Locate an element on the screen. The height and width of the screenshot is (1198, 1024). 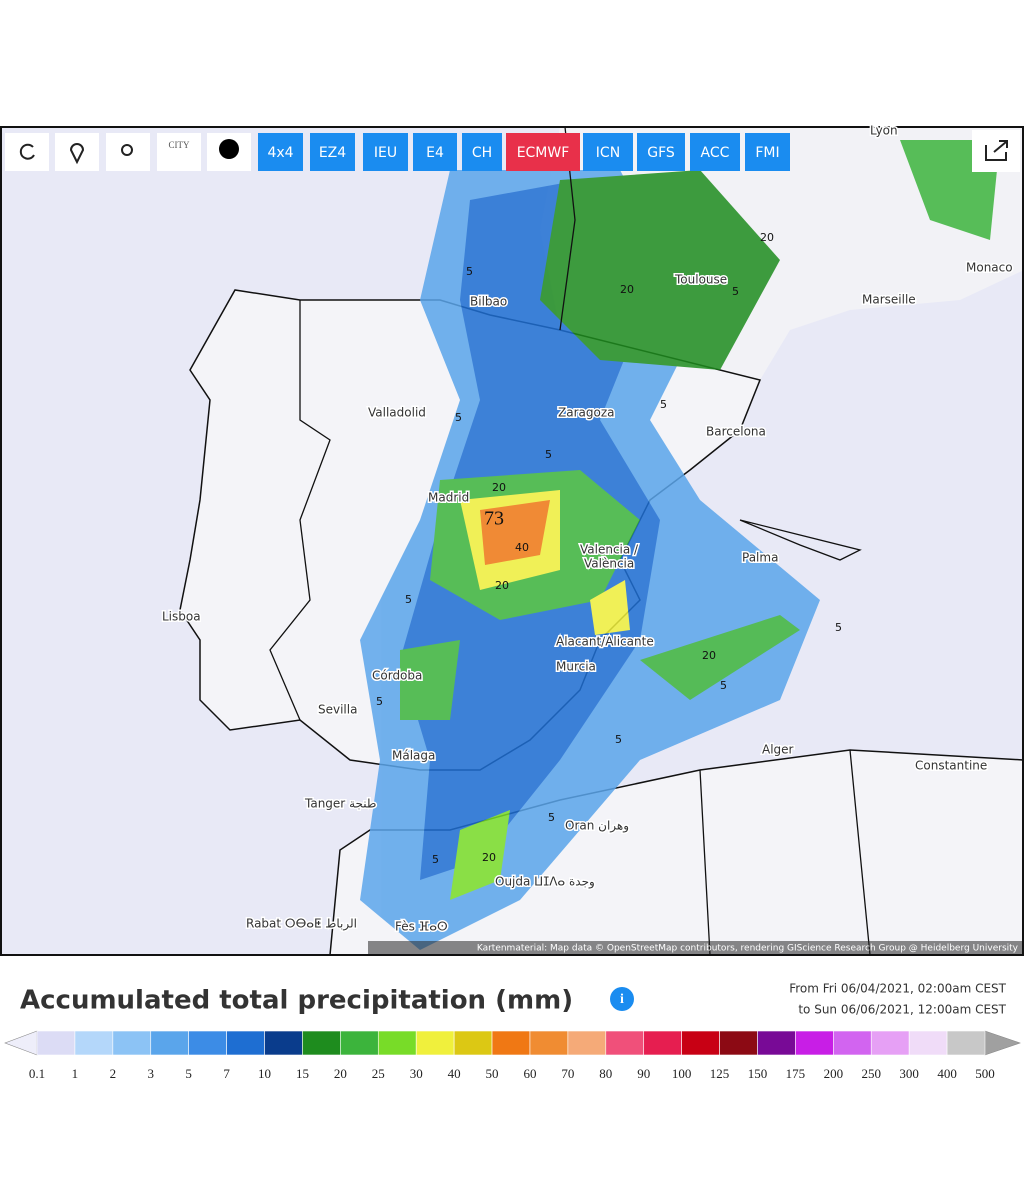
legend-tick-label: 175 is located at coordinates (796, 1073).